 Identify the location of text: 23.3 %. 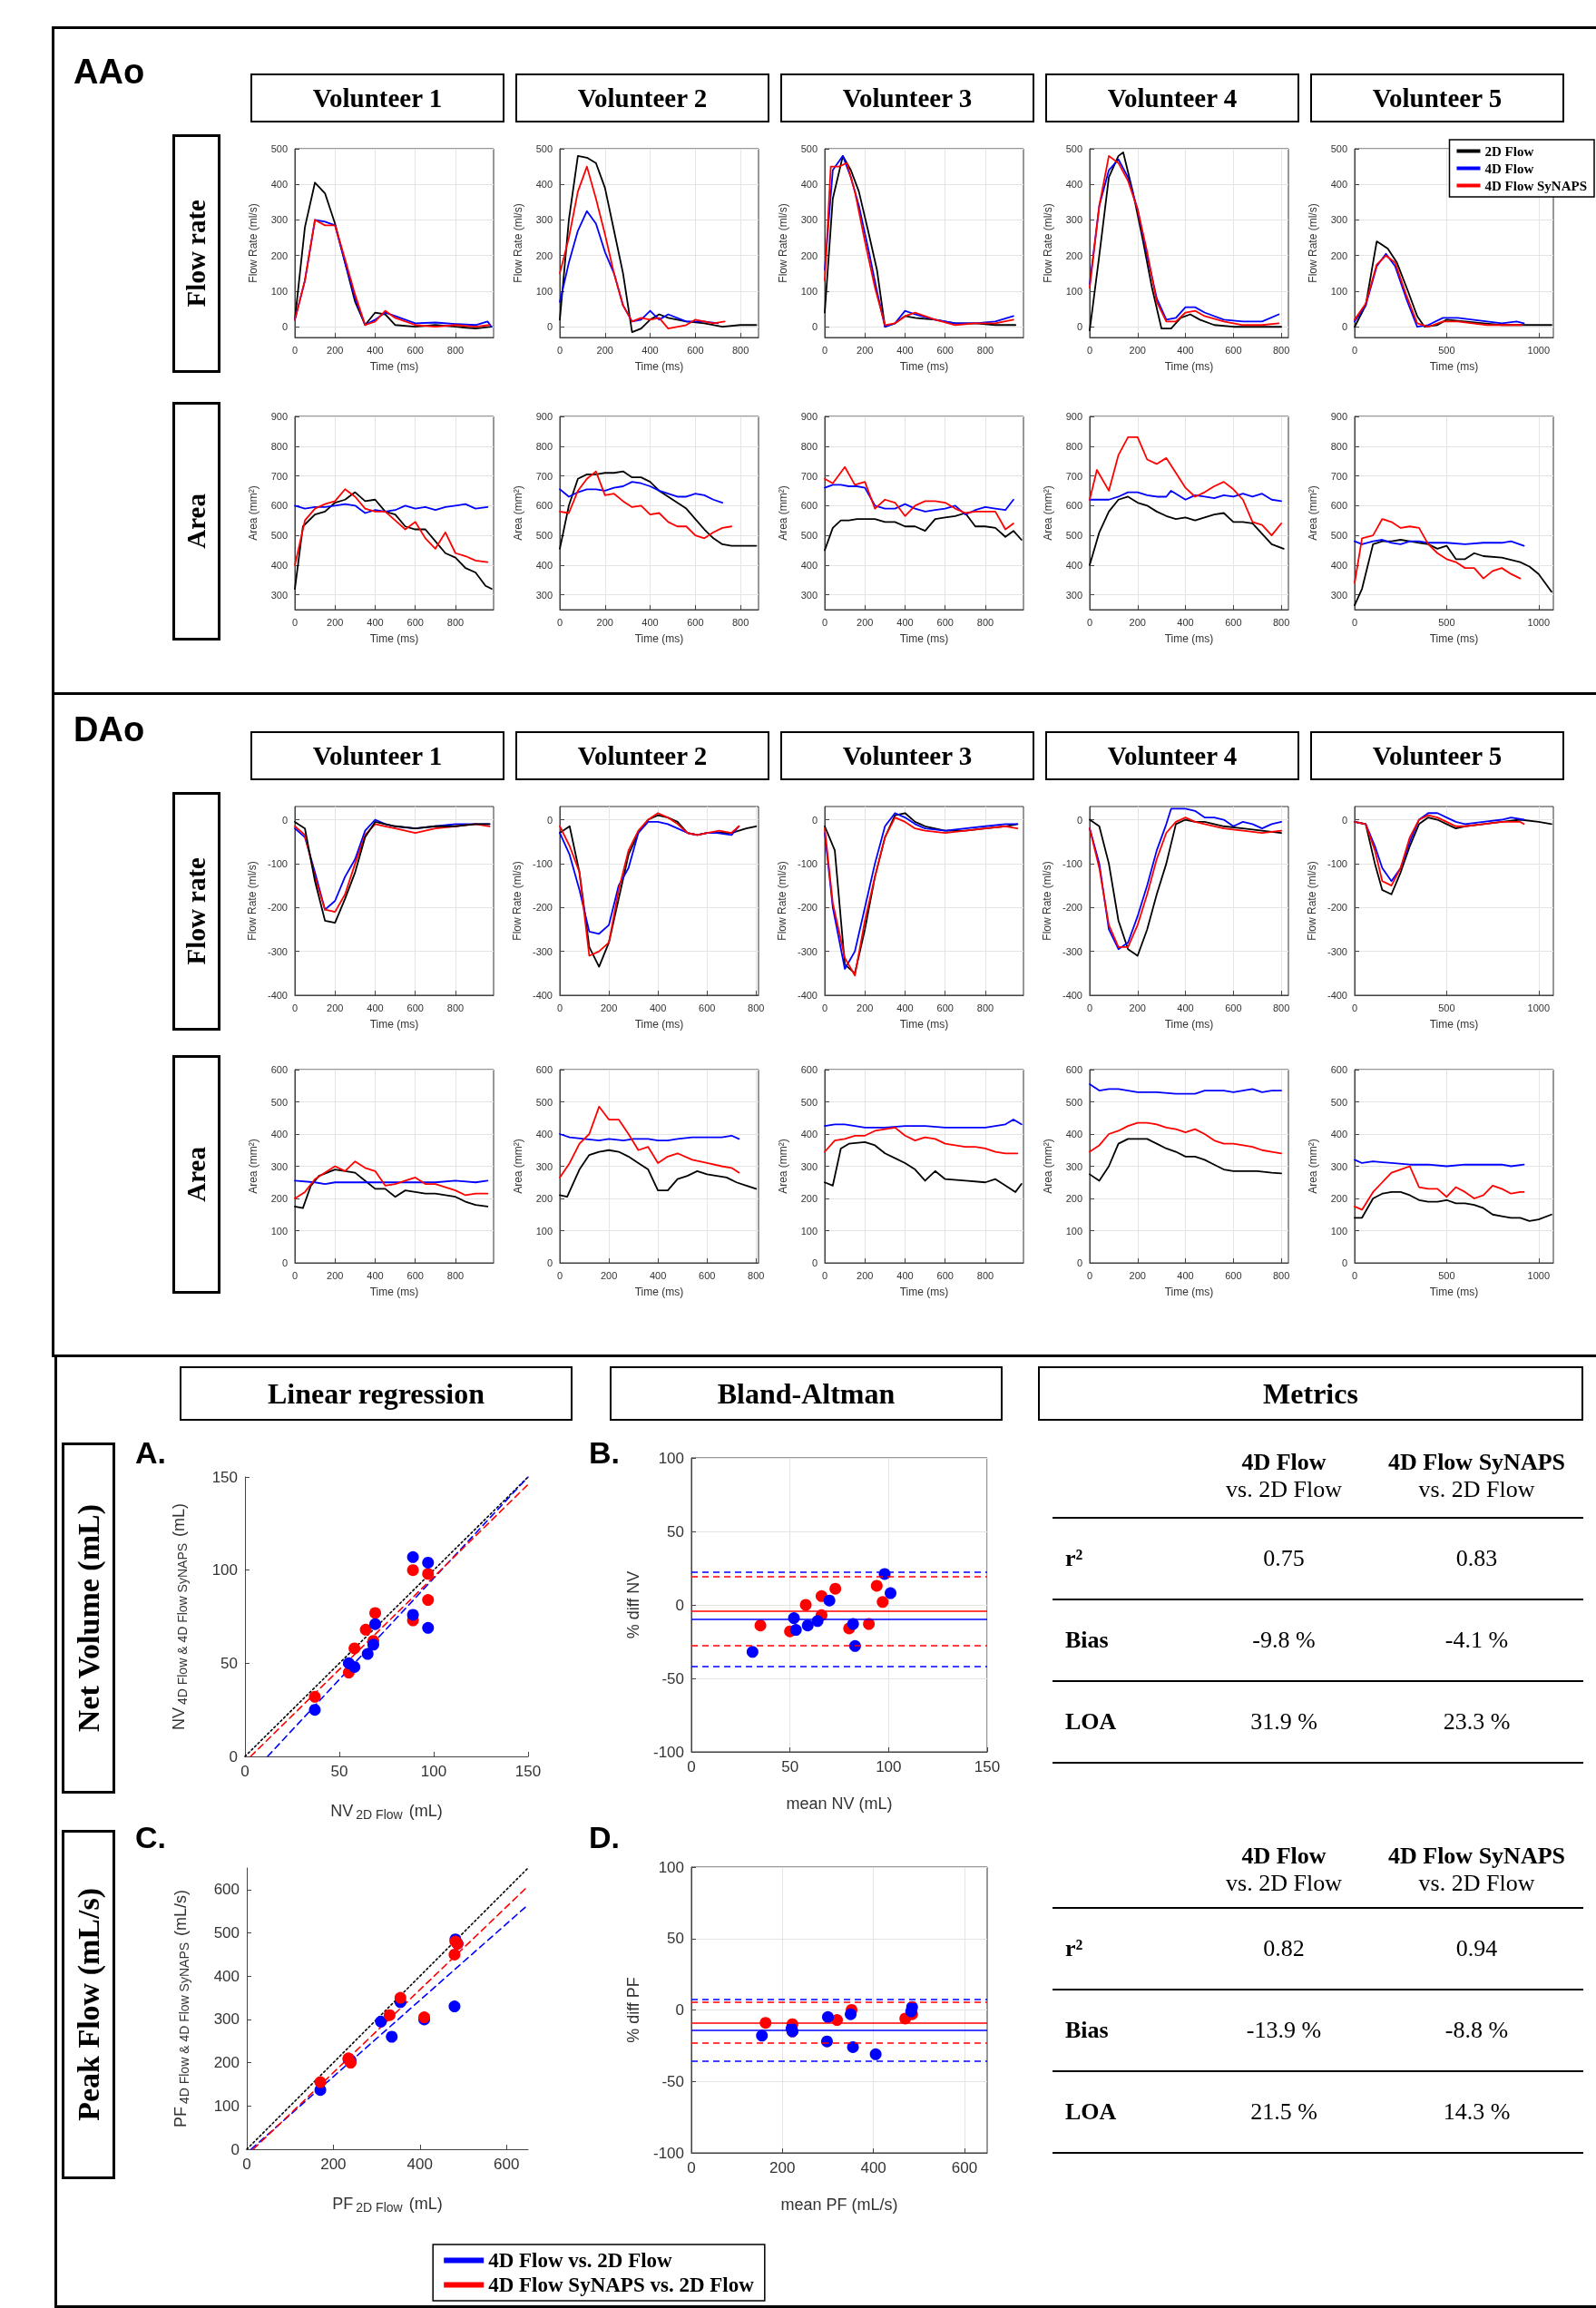
(1477, 1722).